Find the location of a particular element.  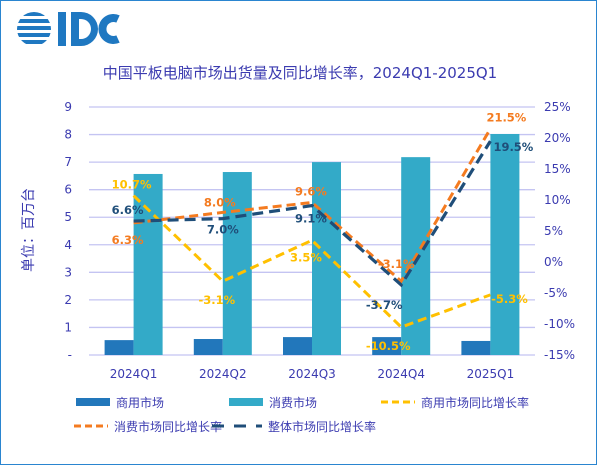

commercial-growth-data-label: 10.7% is located at coordinates (132, 185).